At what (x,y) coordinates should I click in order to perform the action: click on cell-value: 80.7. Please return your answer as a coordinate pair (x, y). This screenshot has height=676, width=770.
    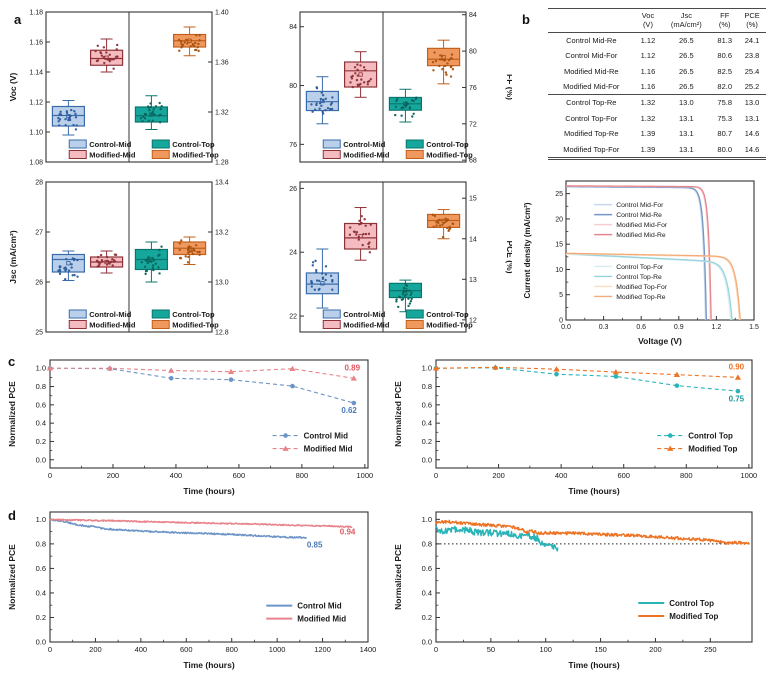
    Looking at the image, I should click on (725, 134).